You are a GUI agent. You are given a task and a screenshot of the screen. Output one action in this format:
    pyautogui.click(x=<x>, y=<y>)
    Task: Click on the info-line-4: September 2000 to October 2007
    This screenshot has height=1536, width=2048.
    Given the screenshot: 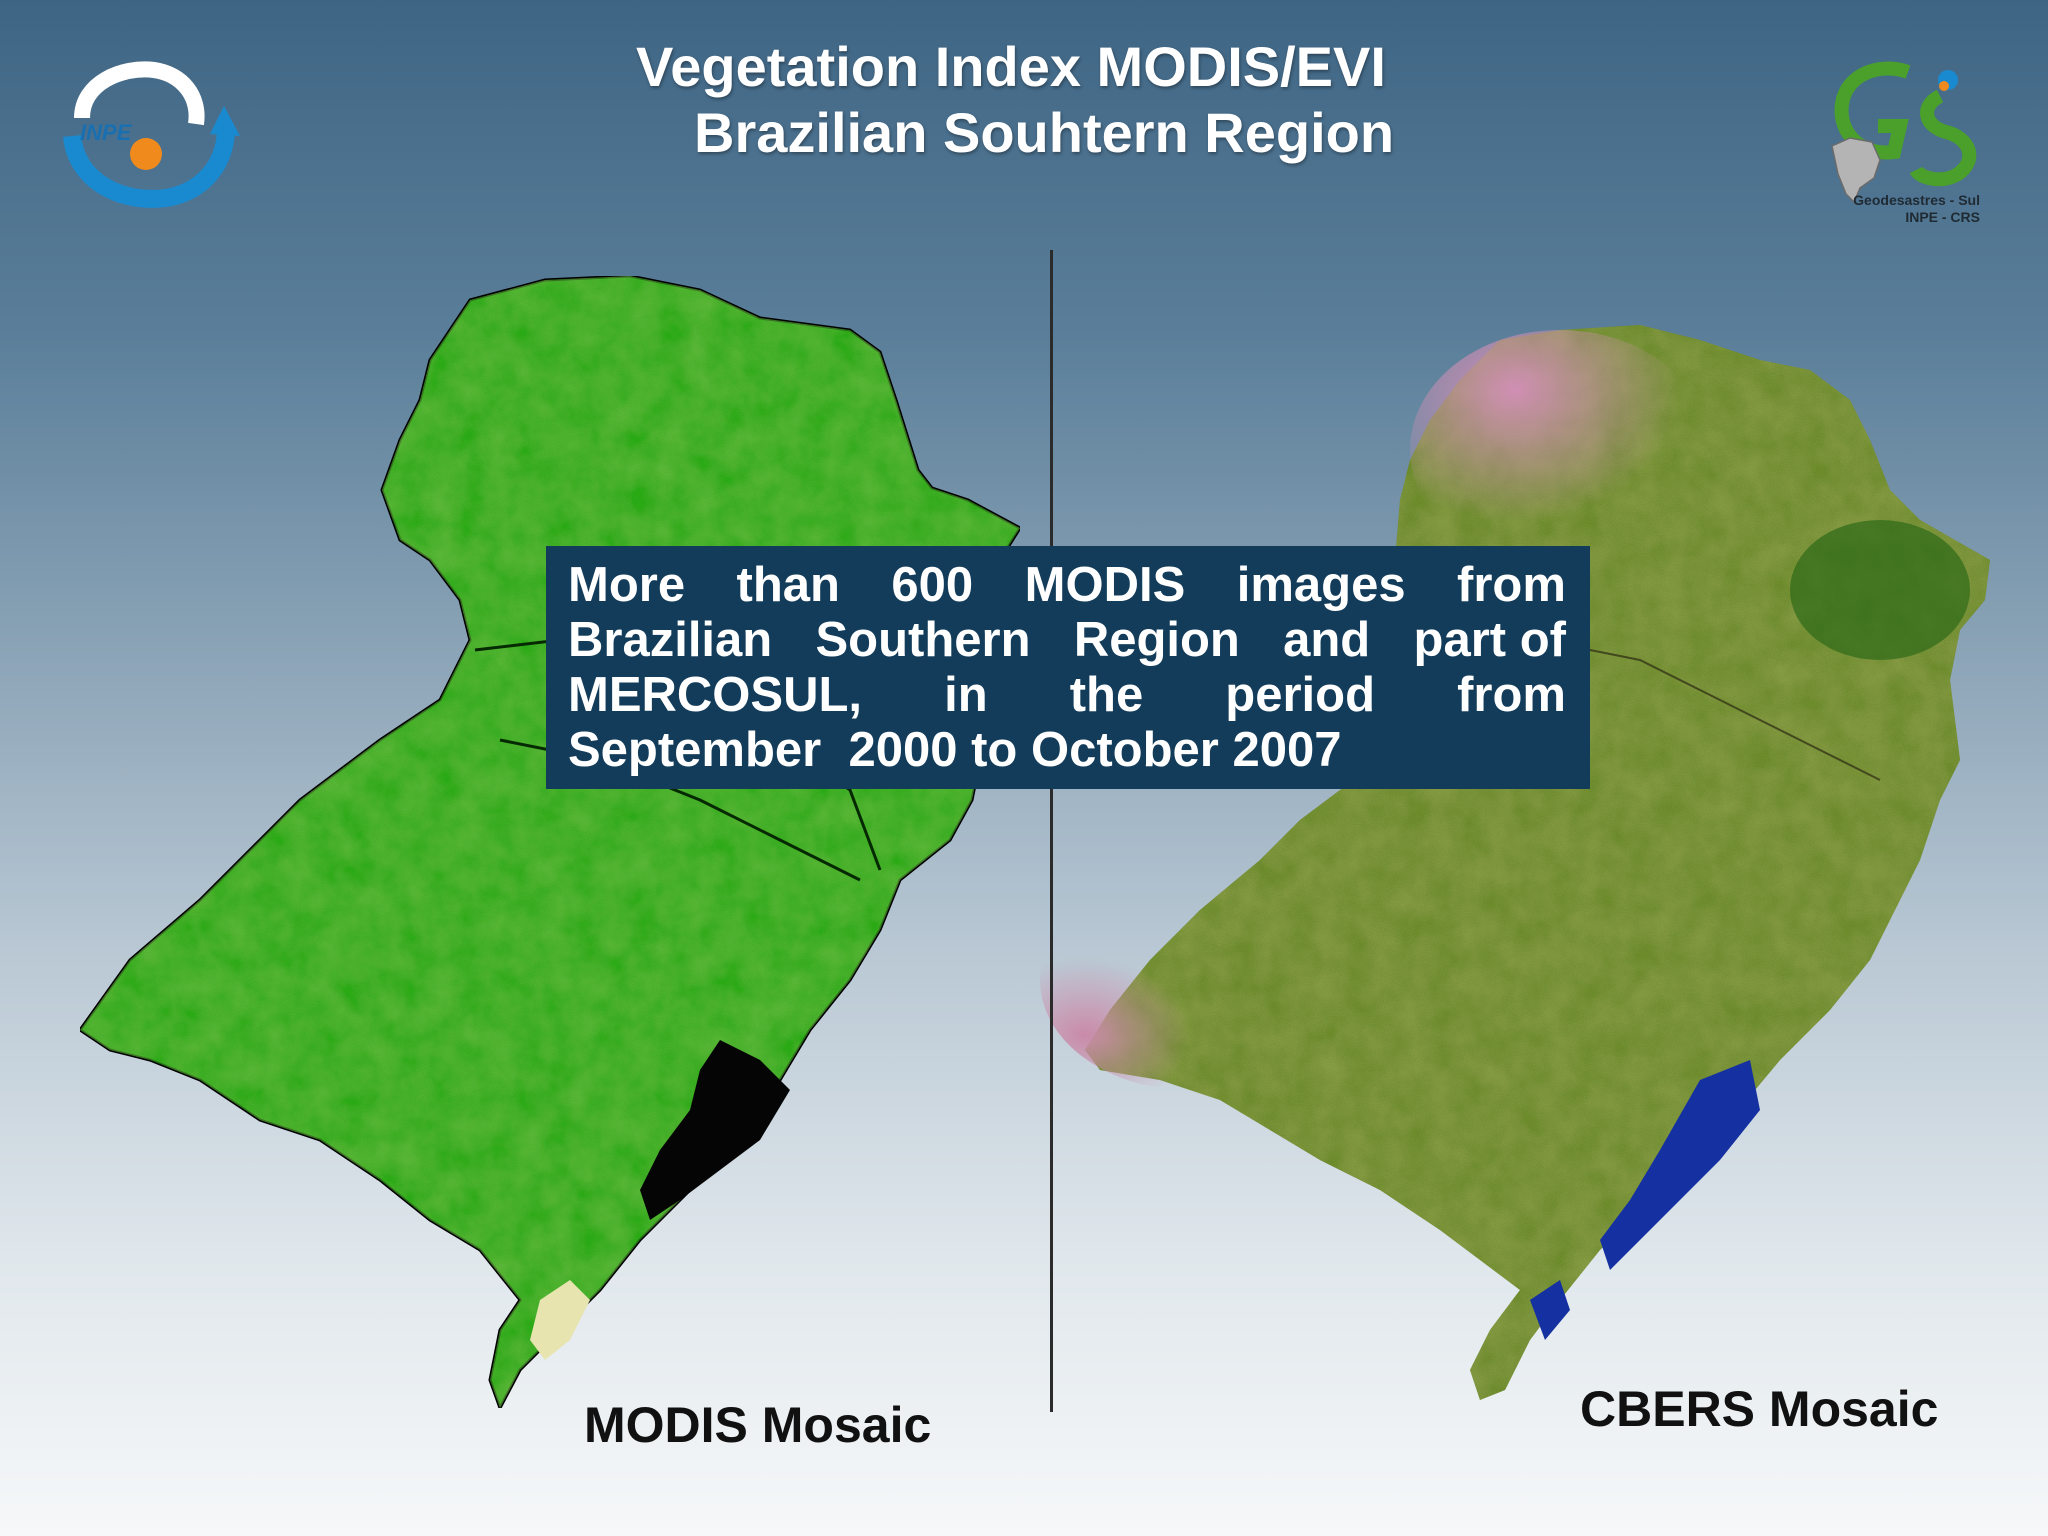 What is the action you would take?
    pyautogui.click(x=1067, y=750)
    